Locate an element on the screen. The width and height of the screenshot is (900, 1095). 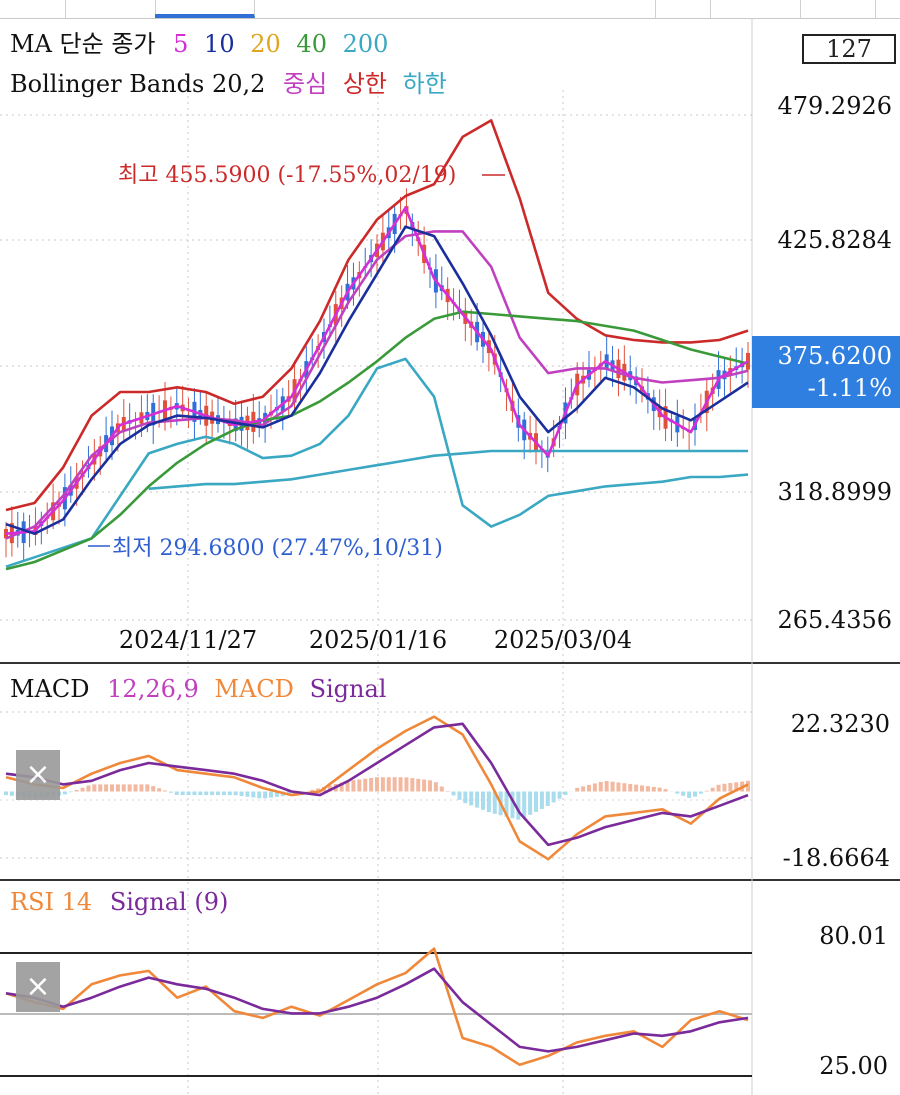
rsi-legend-title: RSI 14 is located at coordinates (51, 902).